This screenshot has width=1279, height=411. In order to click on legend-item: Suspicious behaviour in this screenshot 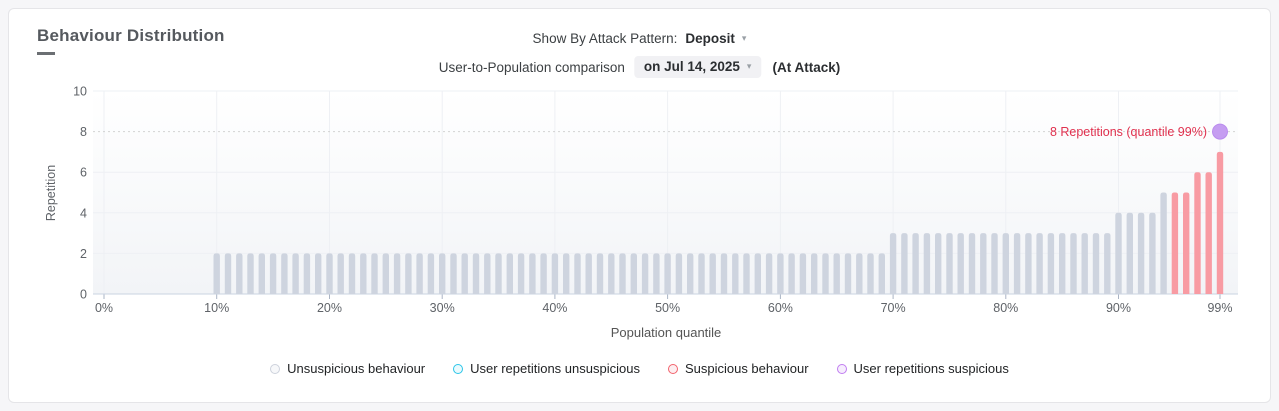, I will do `click(738, 368)`.